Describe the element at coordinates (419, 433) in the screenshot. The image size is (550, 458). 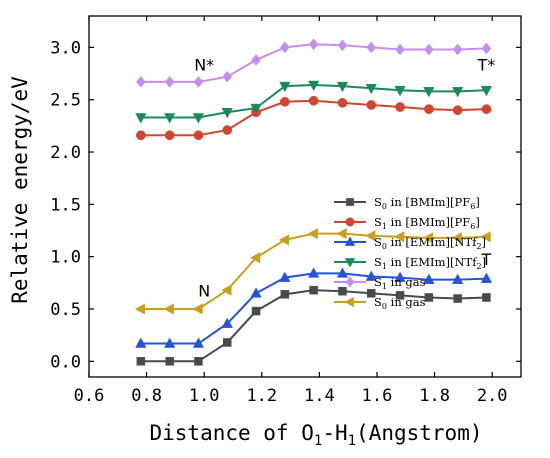
I see `x-axis-label-tail: (Angstrom)` at that location.